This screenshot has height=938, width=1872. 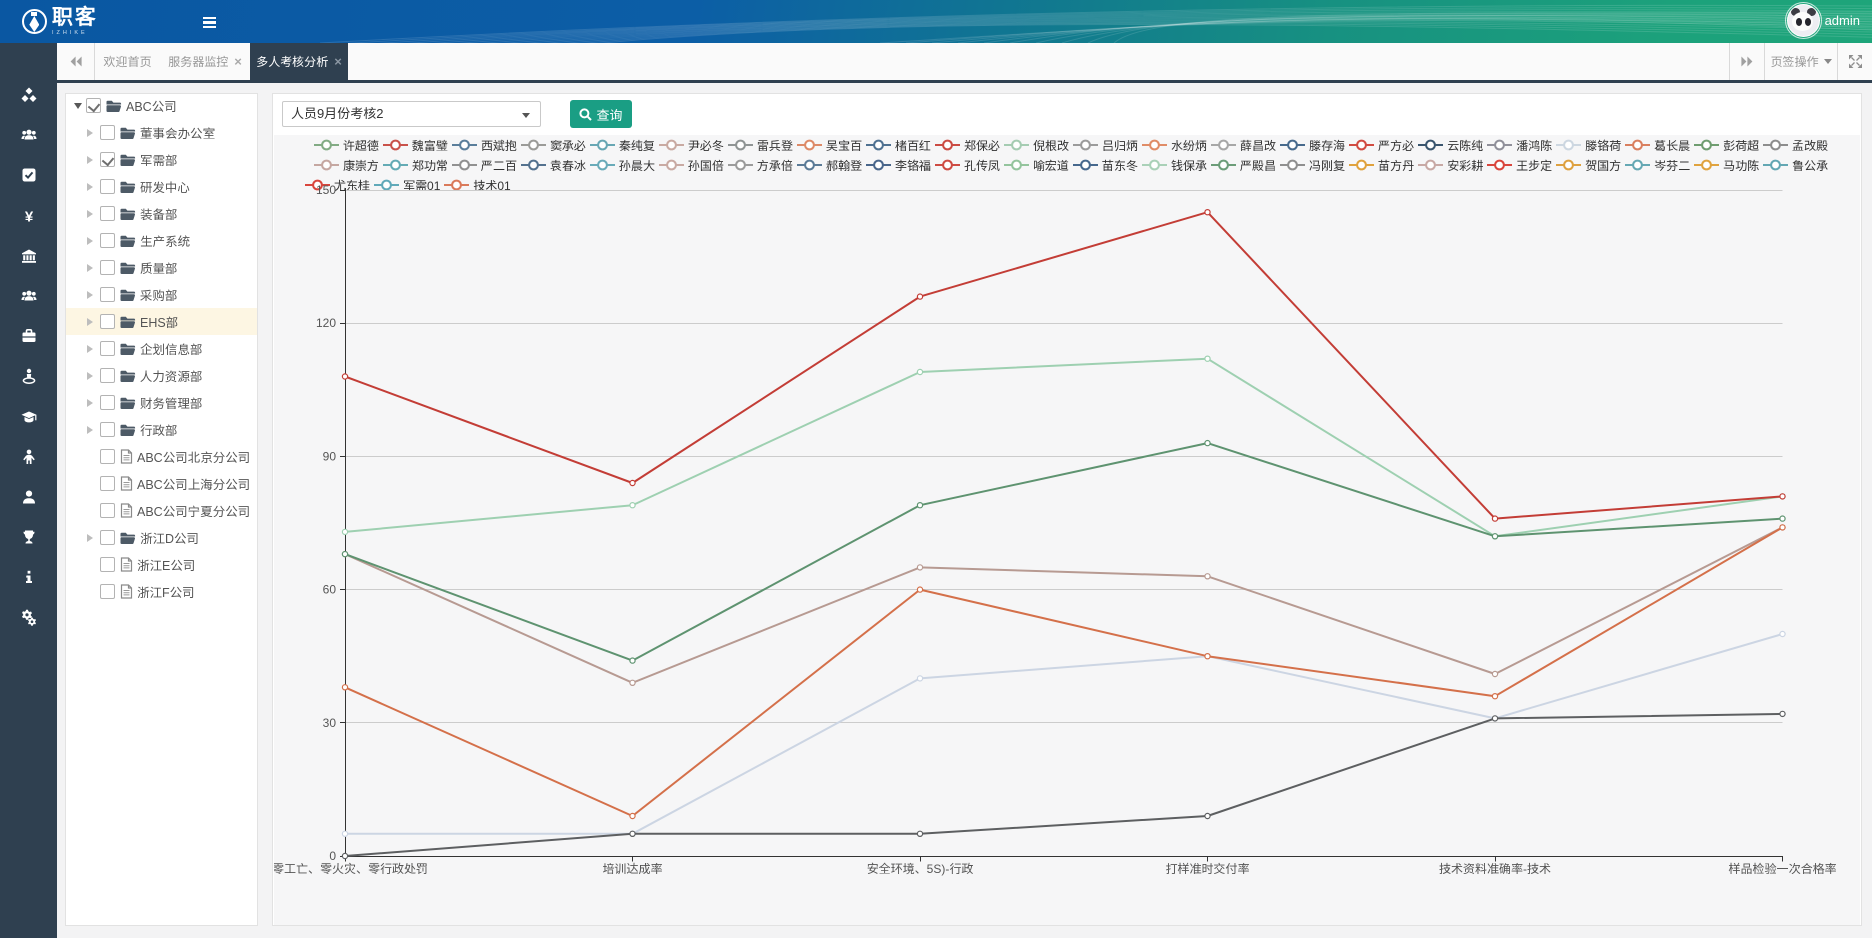 What do you see at coordinates (326, 323) in the screenshot?
I see `svg-text: 120` at bounding box center [326, 323].